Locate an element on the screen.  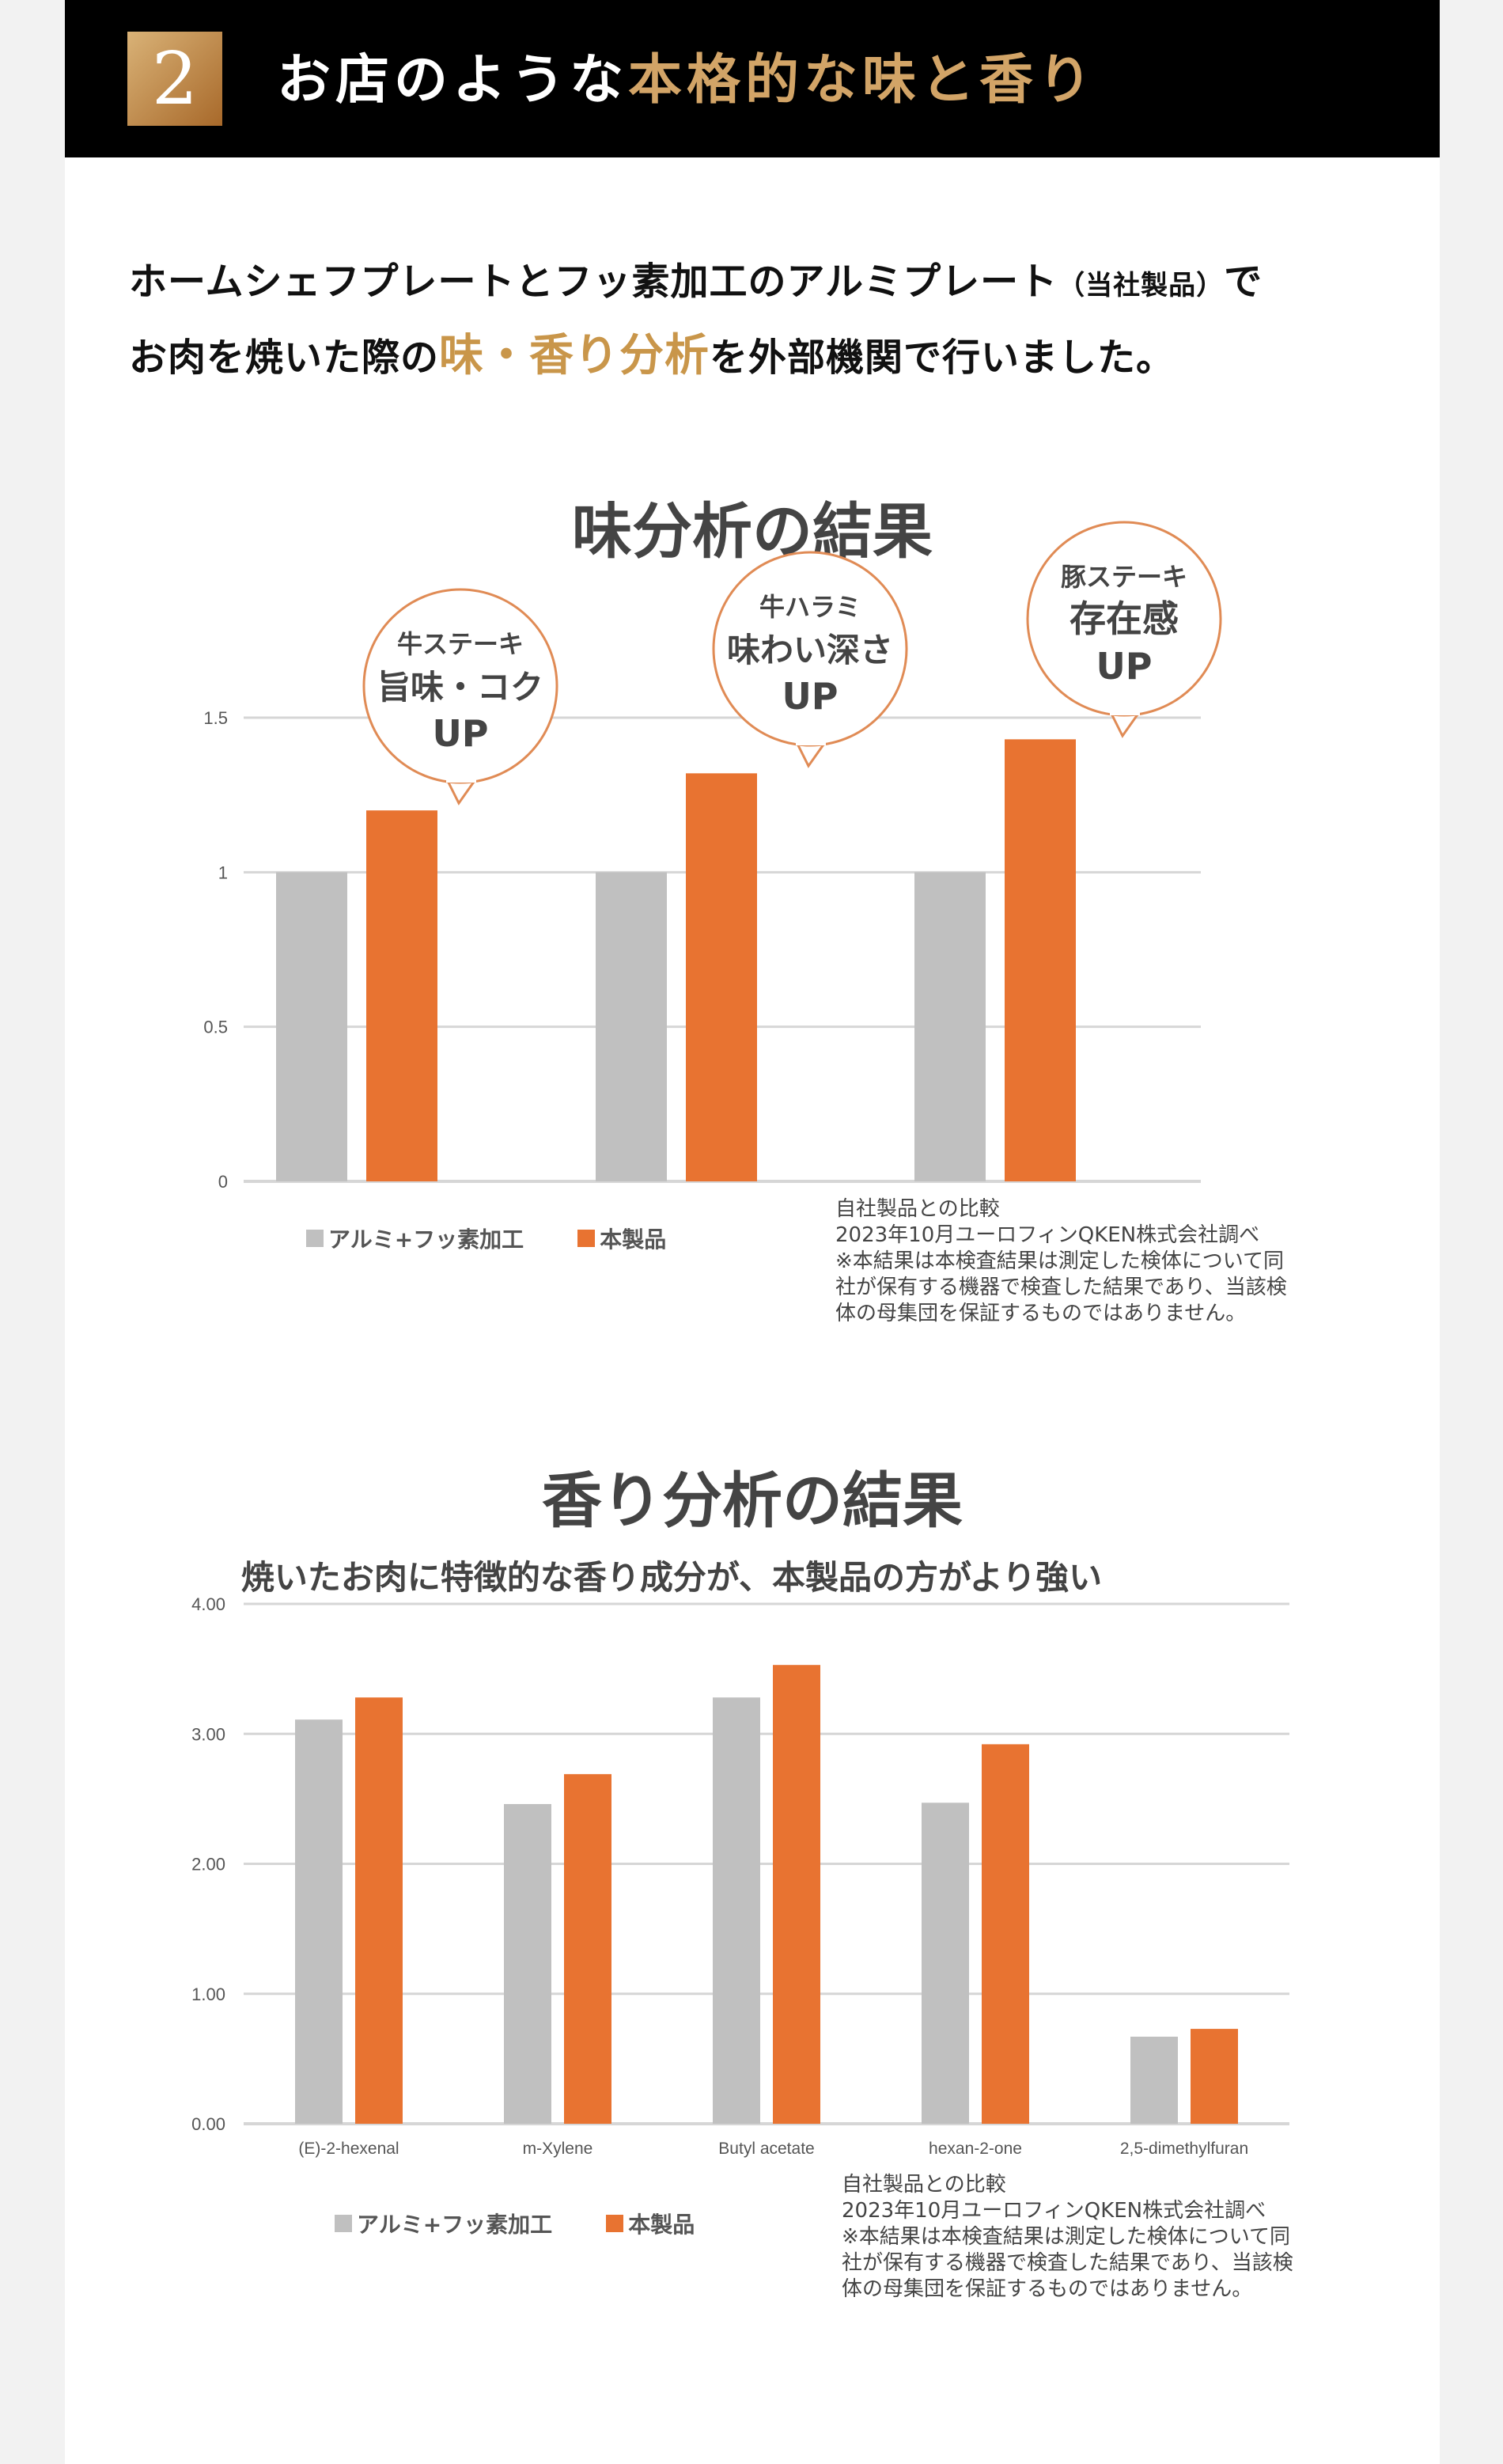
bubble-main-text: 存在感 is located at coordinates (1124, 618).